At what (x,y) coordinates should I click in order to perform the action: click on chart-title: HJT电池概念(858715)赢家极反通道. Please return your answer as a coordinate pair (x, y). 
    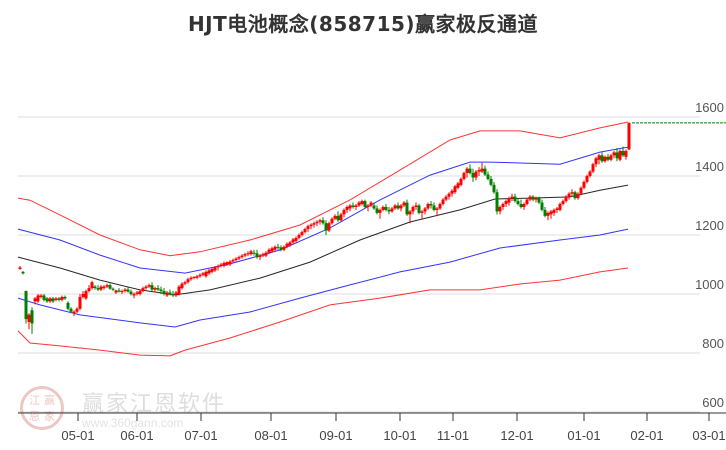
    Looking at the image, I should click on (363, 24).